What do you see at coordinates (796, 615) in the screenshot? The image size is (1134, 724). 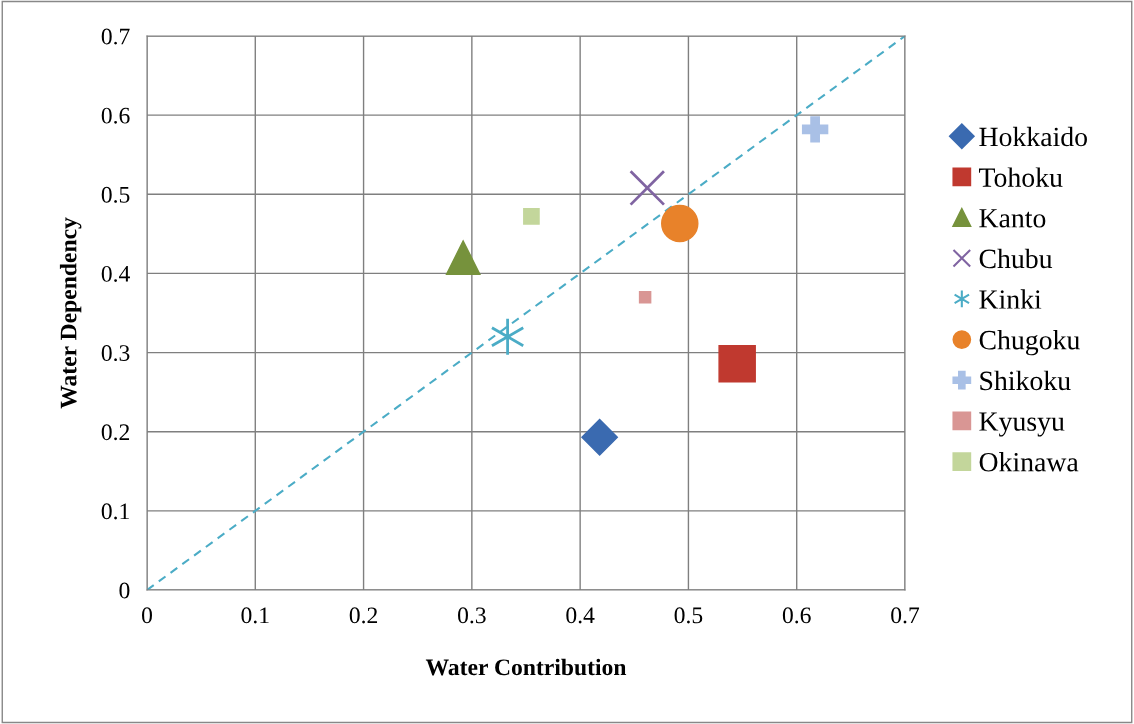 I see `x-tick-label: 0.6` at bounding box center [796, 615].